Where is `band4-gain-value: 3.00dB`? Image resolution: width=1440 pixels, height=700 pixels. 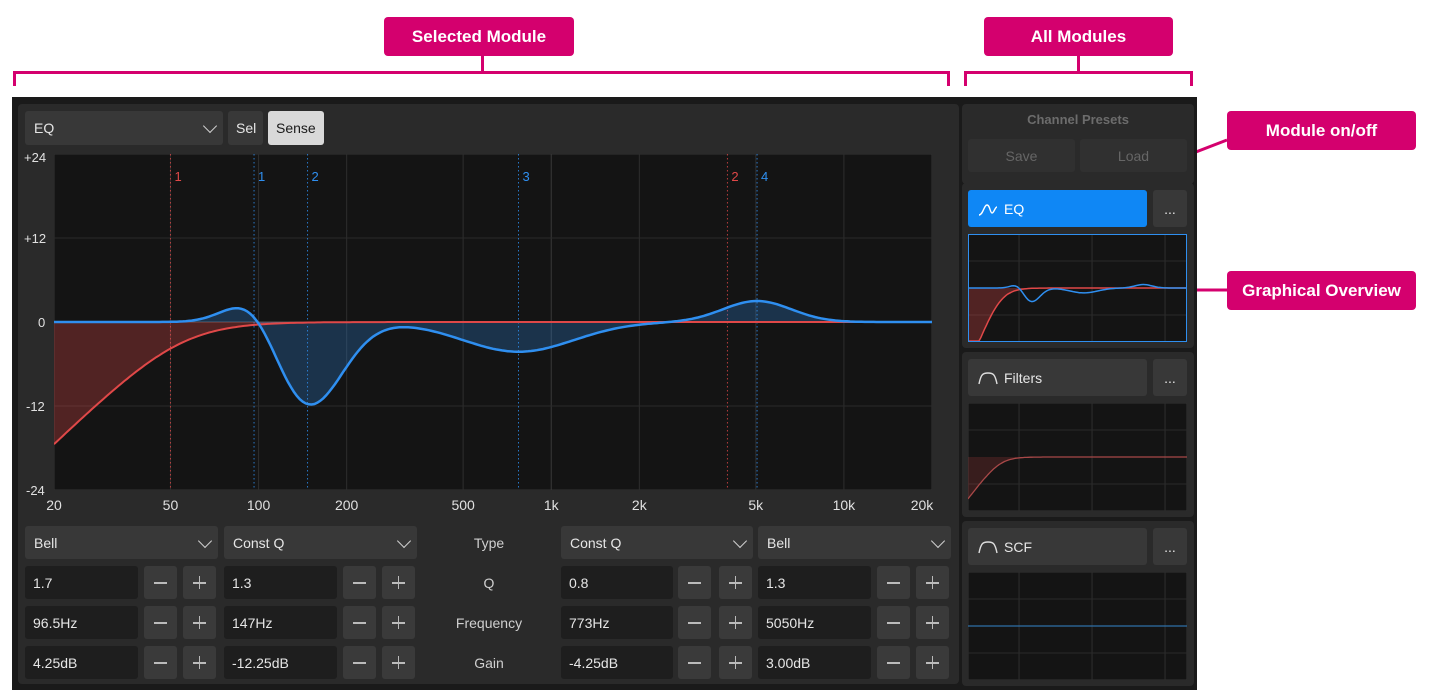 band4-gain-value: 3.00dB is located at coordinates (788, 662).